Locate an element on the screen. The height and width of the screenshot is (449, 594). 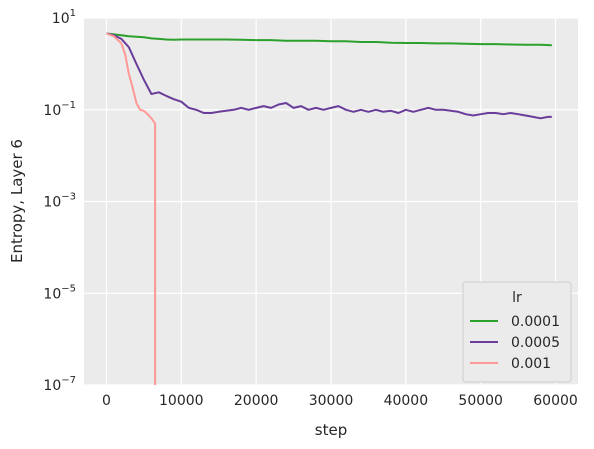
y-tick-labels: 10¹ 10⁻¹ 10⁻³ 10⁻⁵ 10⁻⁷ is located at coordinates (59, 201).